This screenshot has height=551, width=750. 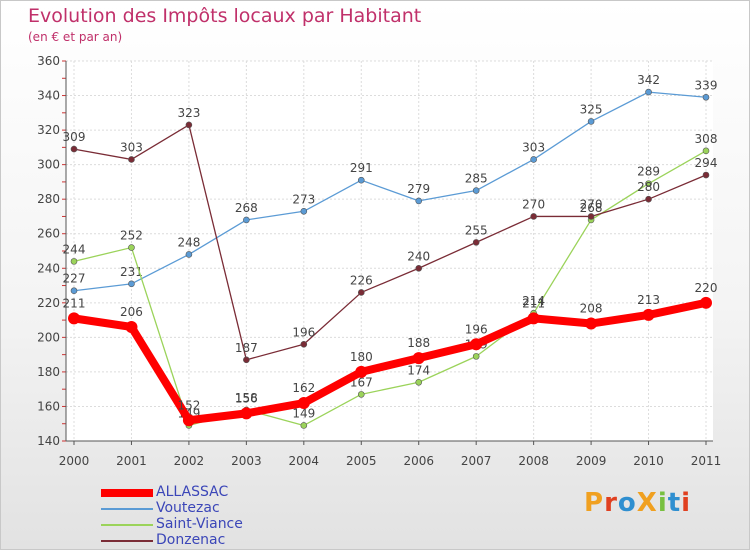 What do you see at coordinates (199, 524) in the screenshot?
I see `legend-label-saint-viance: Saint-Viance` at bounding box center [199, 524].